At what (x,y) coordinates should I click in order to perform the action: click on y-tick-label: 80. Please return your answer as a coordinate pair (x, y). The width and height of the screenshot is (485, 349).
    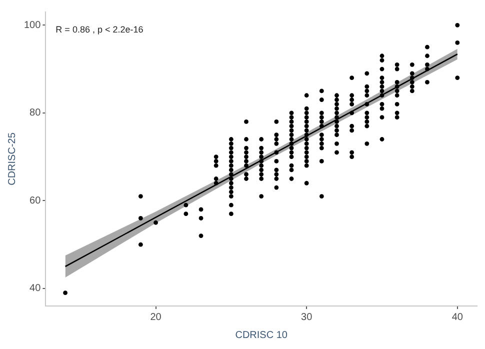
    Looking at the image, I should click on (36, 113).